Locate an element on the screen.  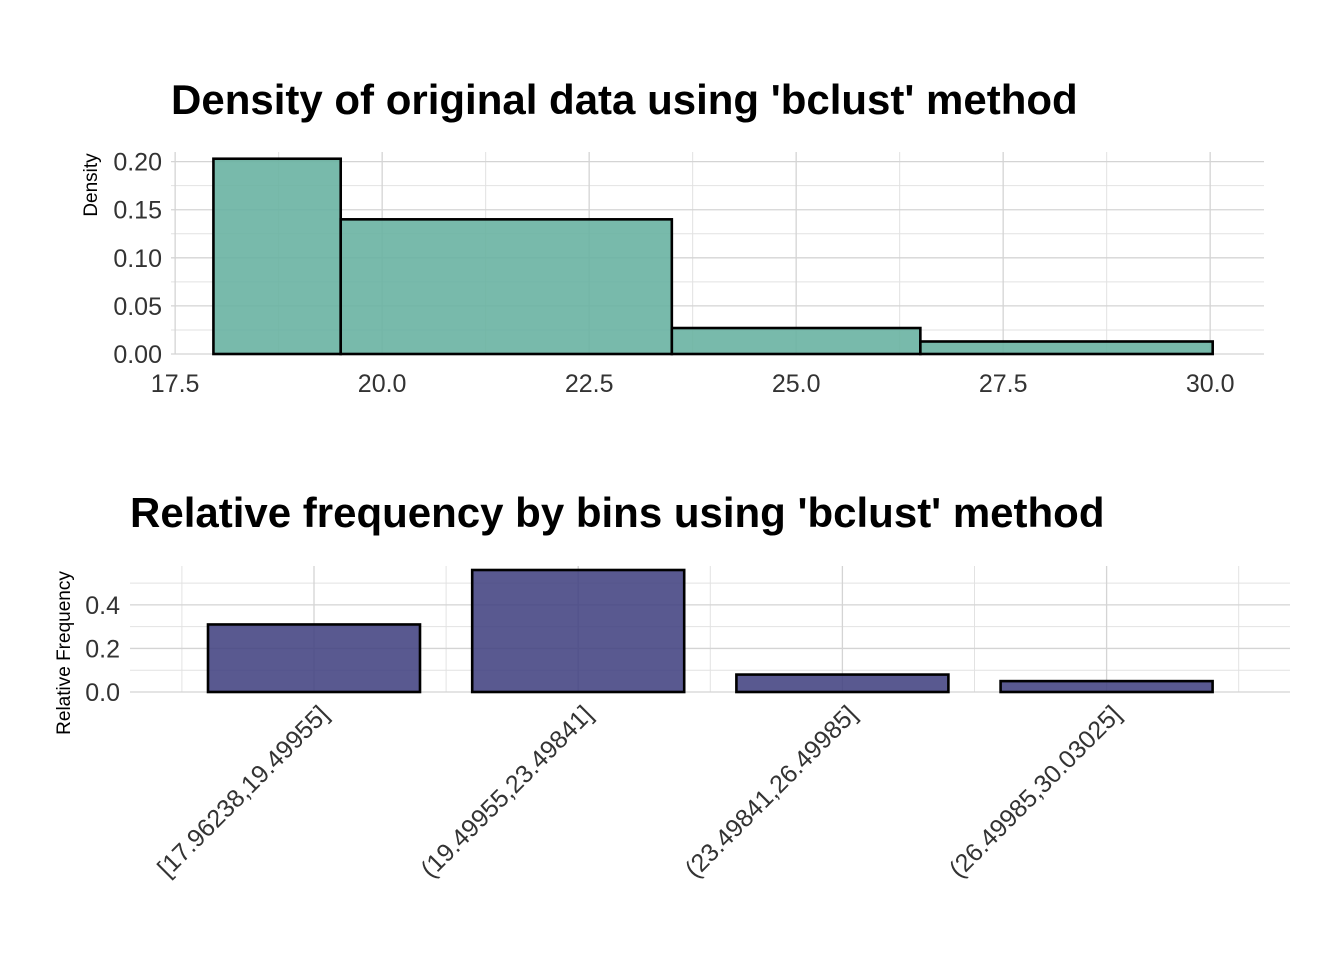
relative-frequency-x-tick-label: (26.49985,30.03025] is located at coordinates (1035, 791).